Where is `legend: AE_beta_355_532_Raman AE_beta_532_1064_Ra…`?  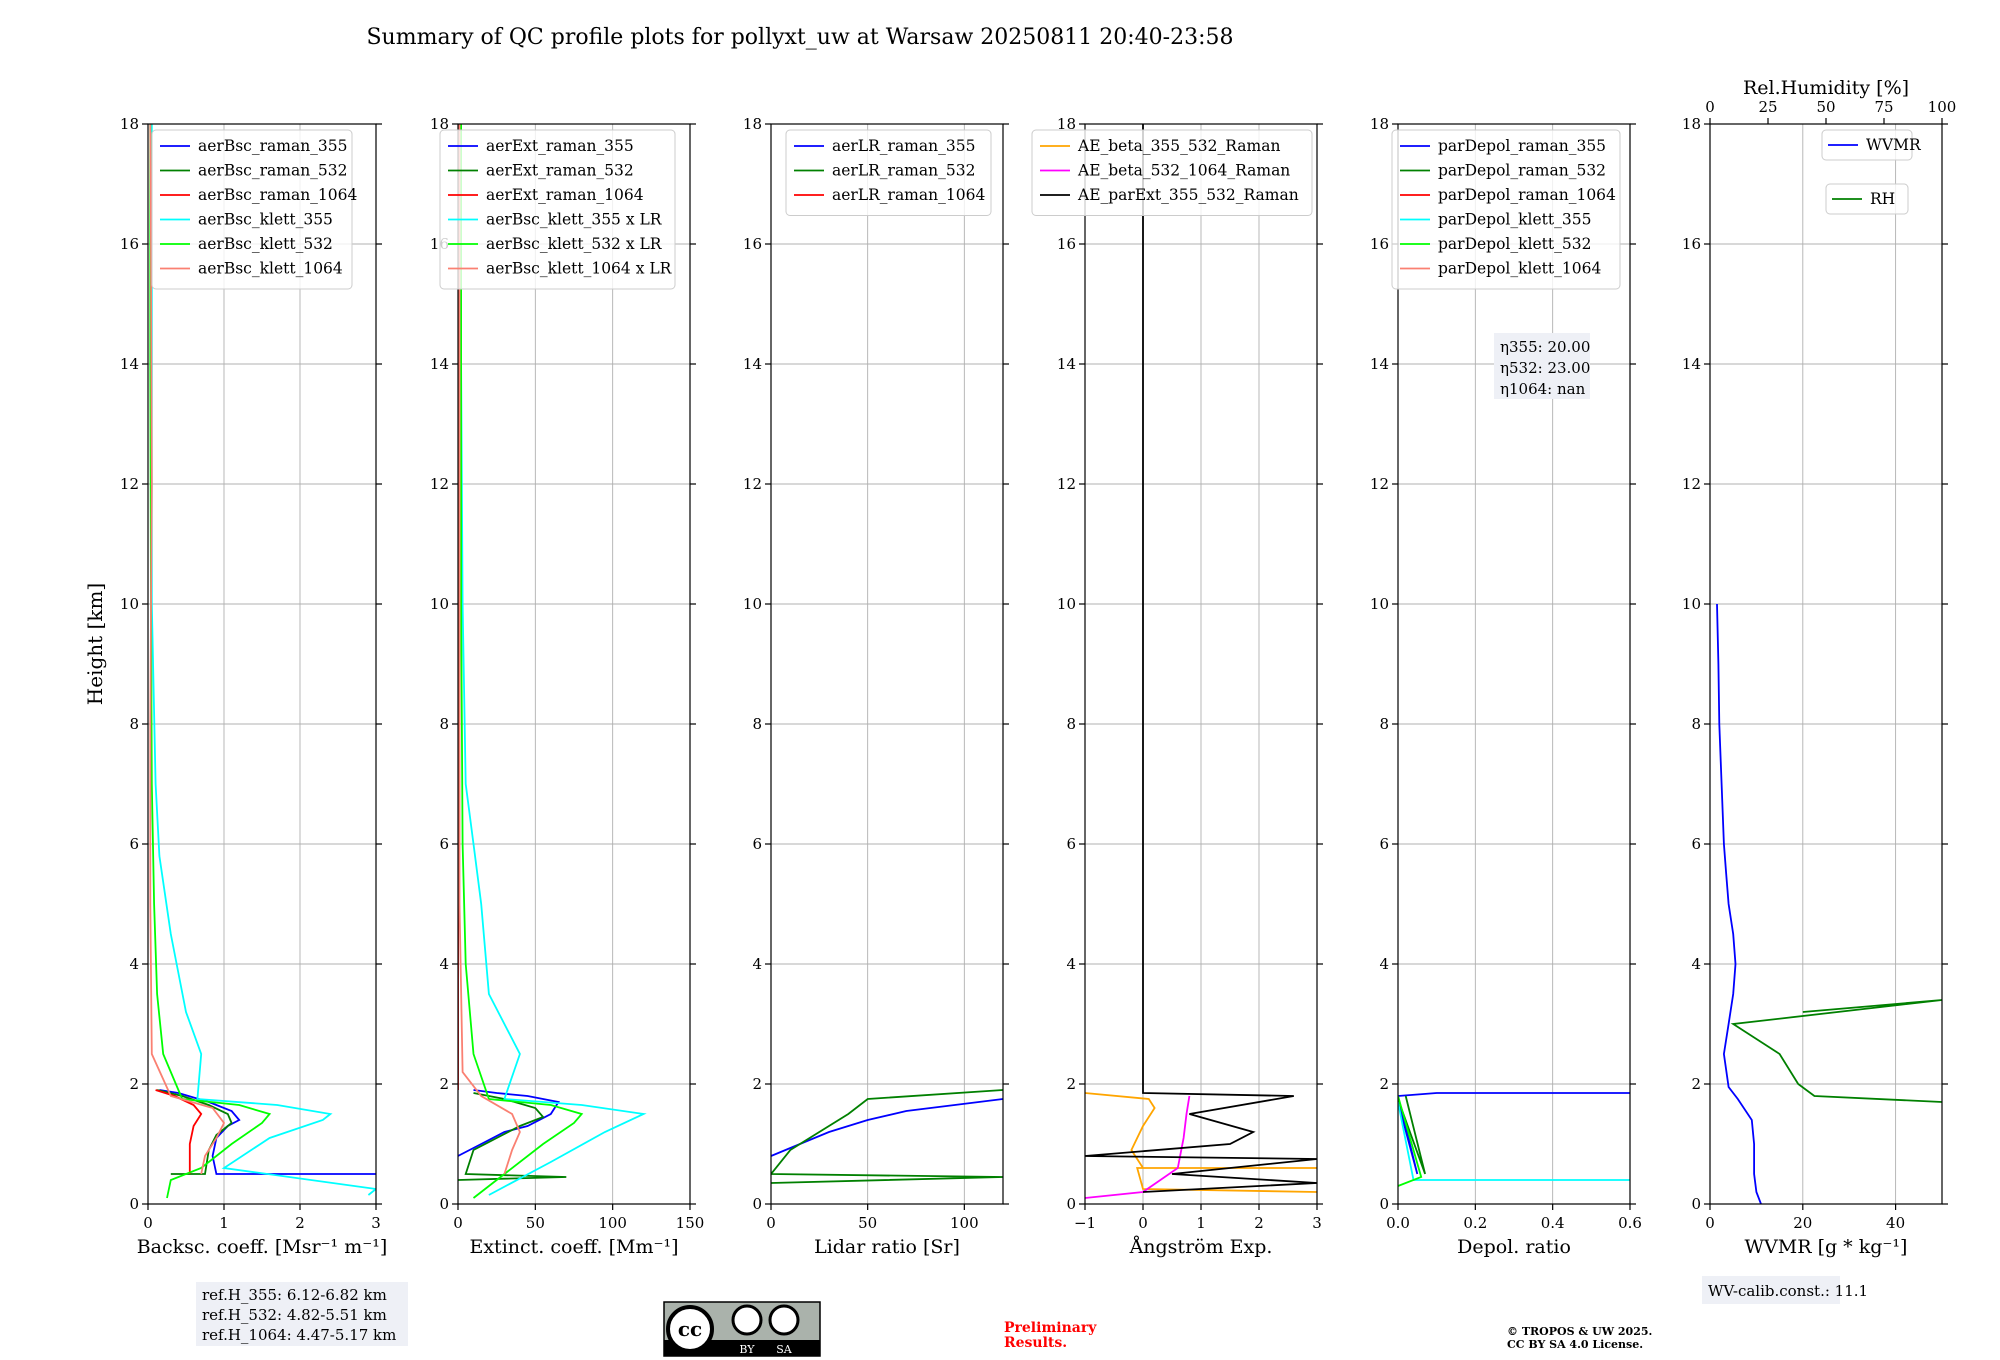
legend: AE_beta_355_532_Raman AE_beta_532_1064_Ra… is located at coordinates (1172, 172).